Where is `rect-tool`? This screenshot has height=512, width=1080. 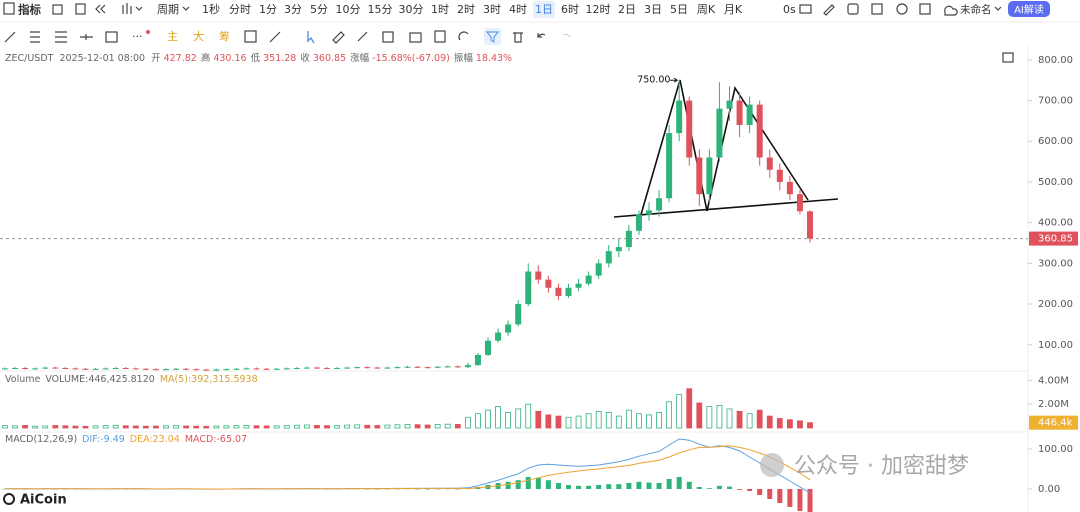
rect-tool is located at coordinates (111, 37).